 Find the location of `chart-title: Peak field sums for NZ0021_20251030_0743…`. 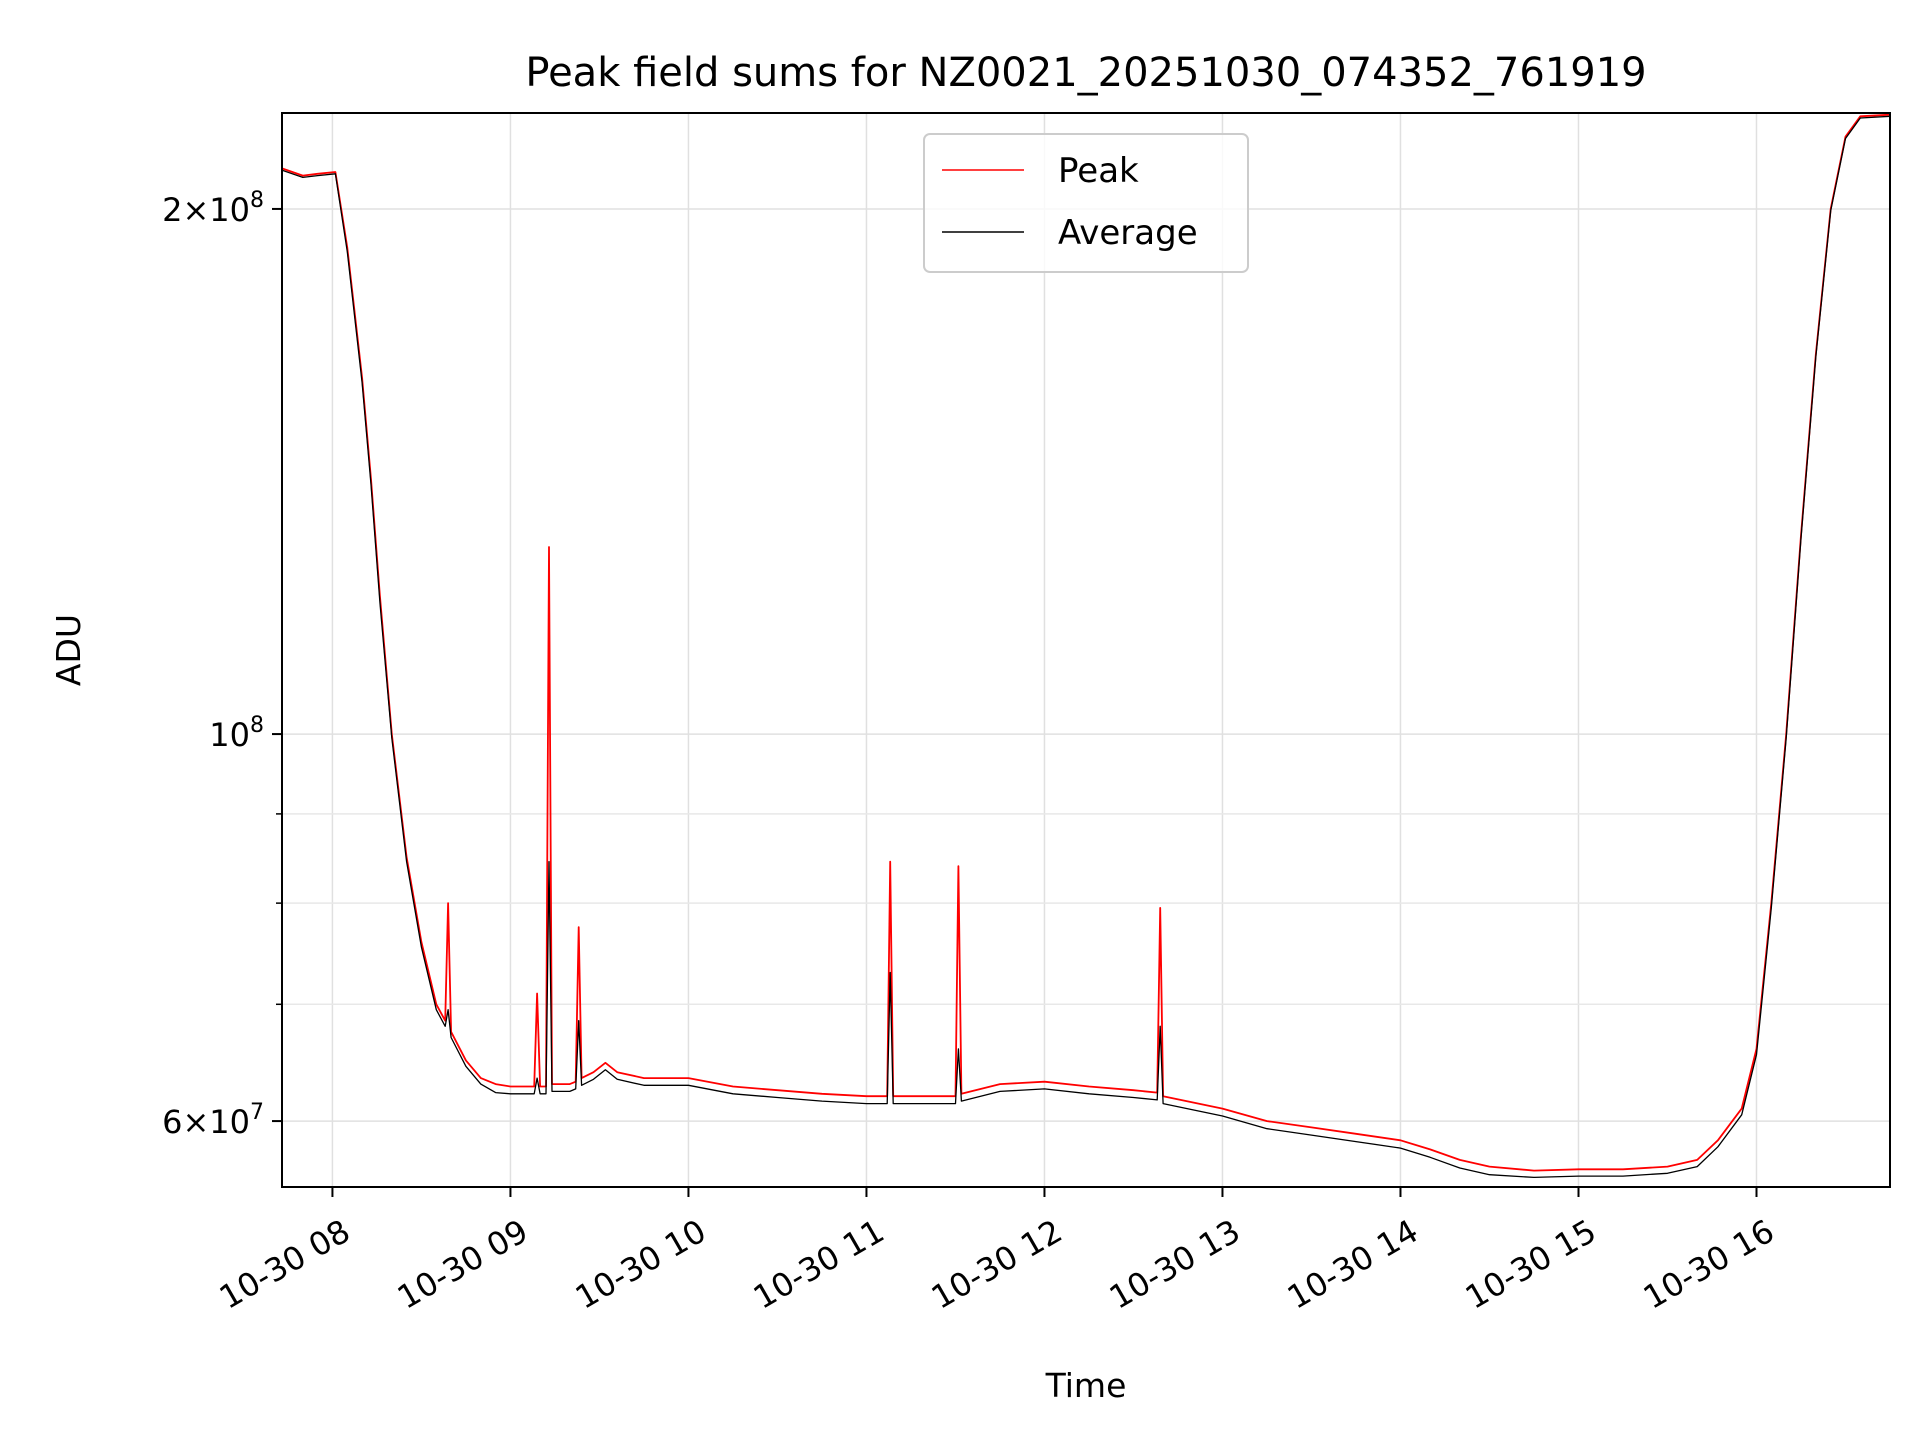

chart-title: Peak field sums for NZ0021_20251030_0743… is located at coordinates (1085, 73).